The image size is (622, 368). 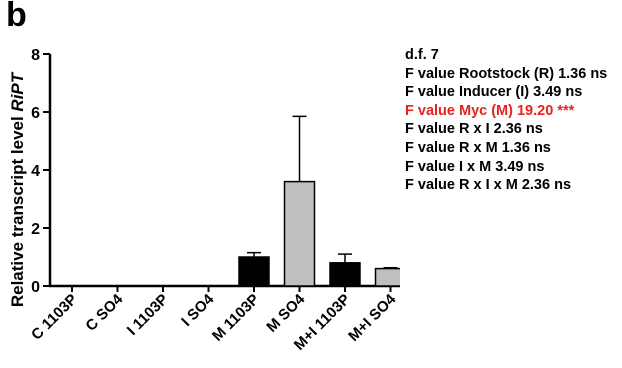 What do you see at coordinates (474, 129) in the screenshot?
I see `stat-line: F value R x I 2.36 ns` at bounding box center [474, 129].